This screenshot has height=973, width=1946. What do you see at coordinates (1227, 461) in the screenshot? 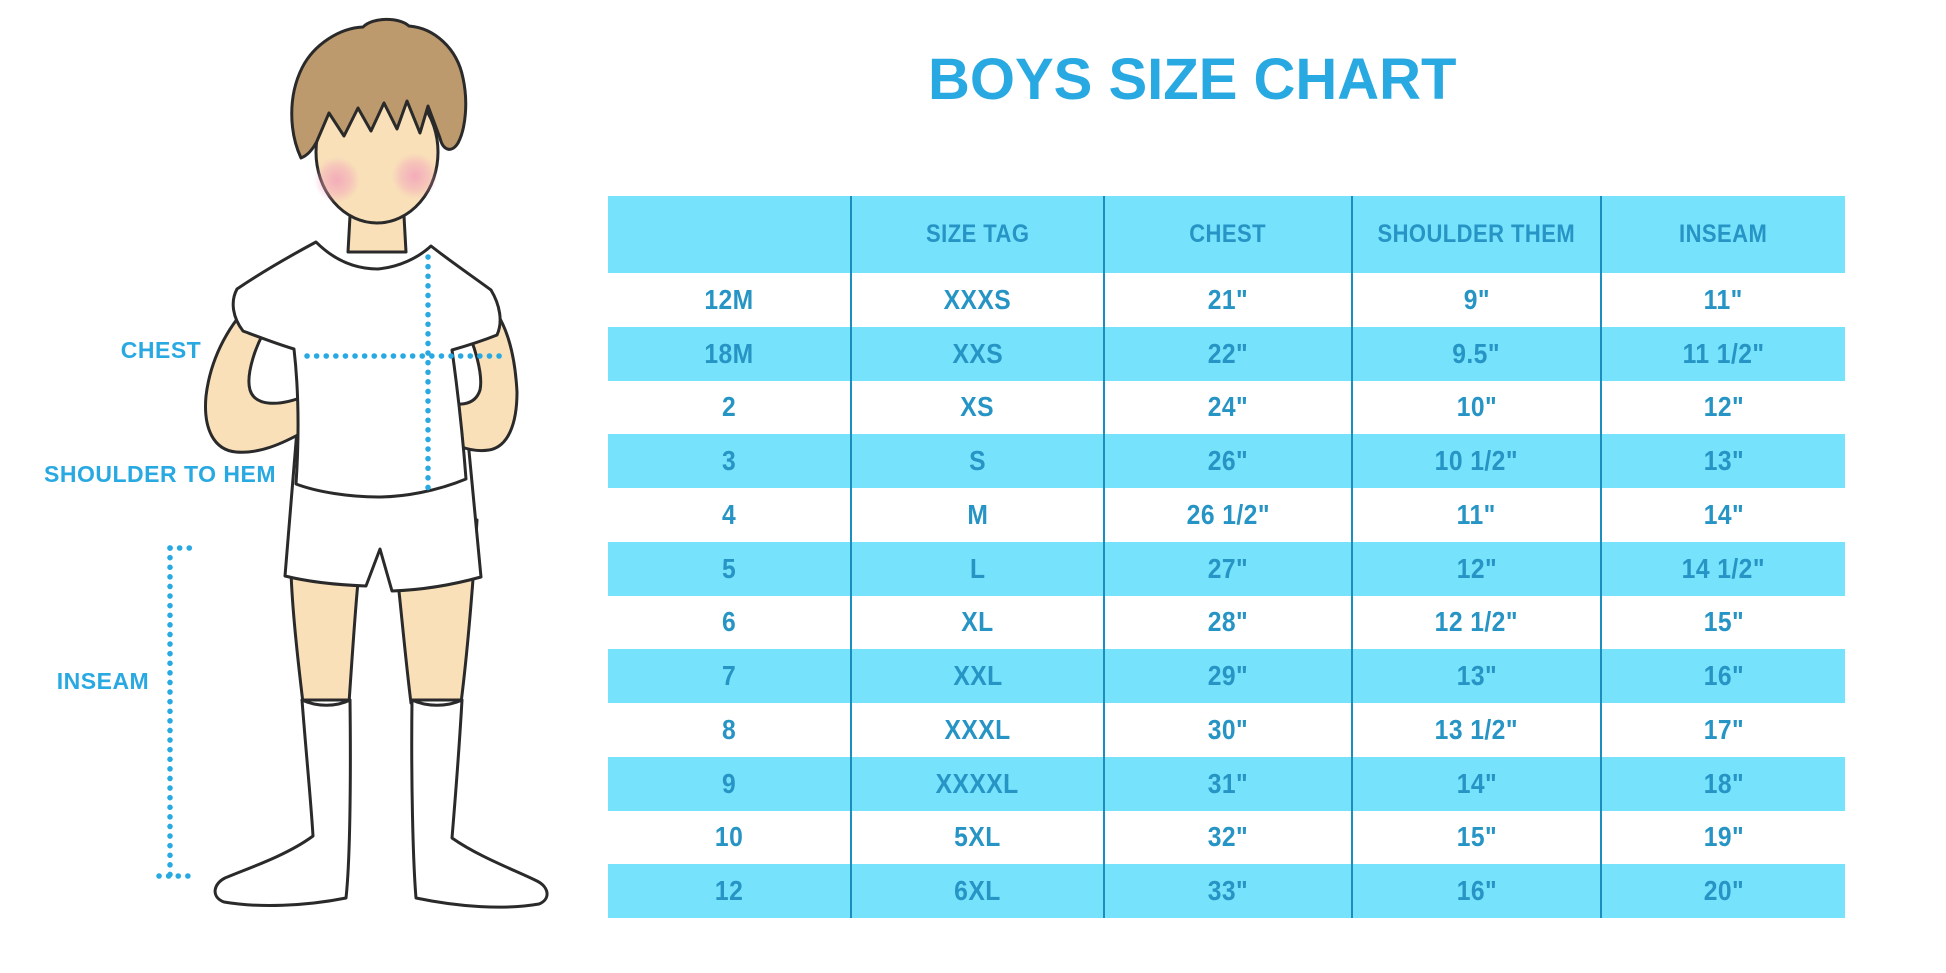
I see `value-cell: 26"` at bounding box center [1227, 461].